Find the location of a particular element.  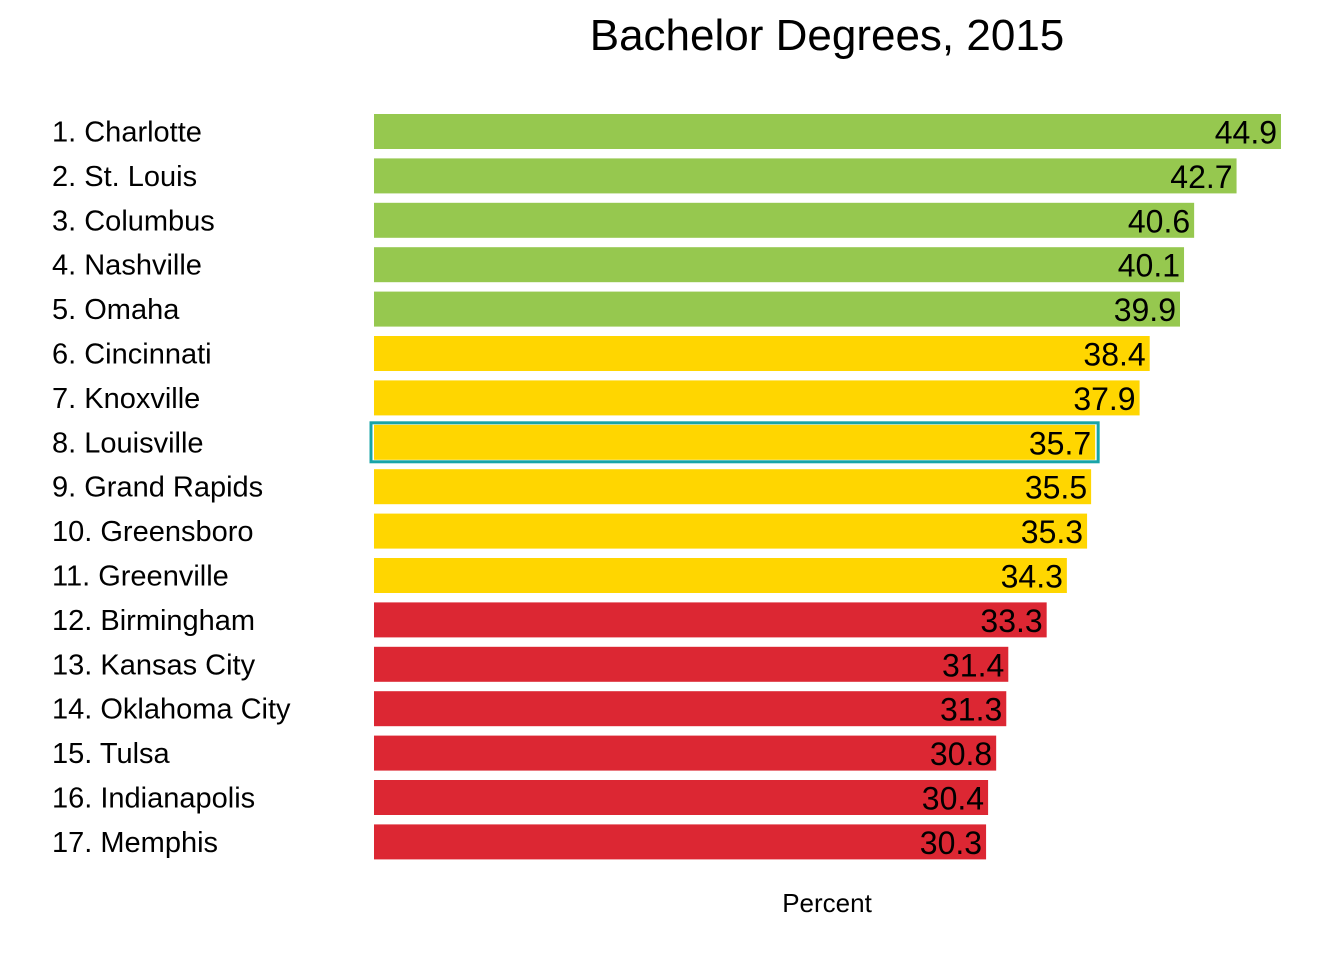

category-label: 11. Greenville is located at coordinates (140, 577).